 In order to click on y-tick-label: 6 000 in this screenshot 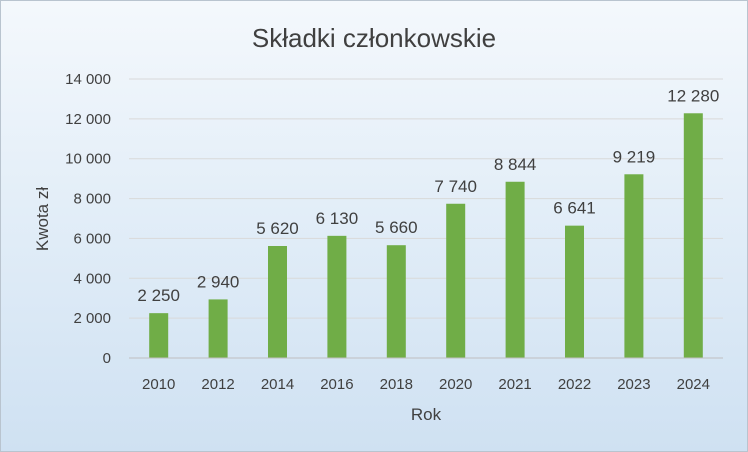, I will do `click(92, 238)`.